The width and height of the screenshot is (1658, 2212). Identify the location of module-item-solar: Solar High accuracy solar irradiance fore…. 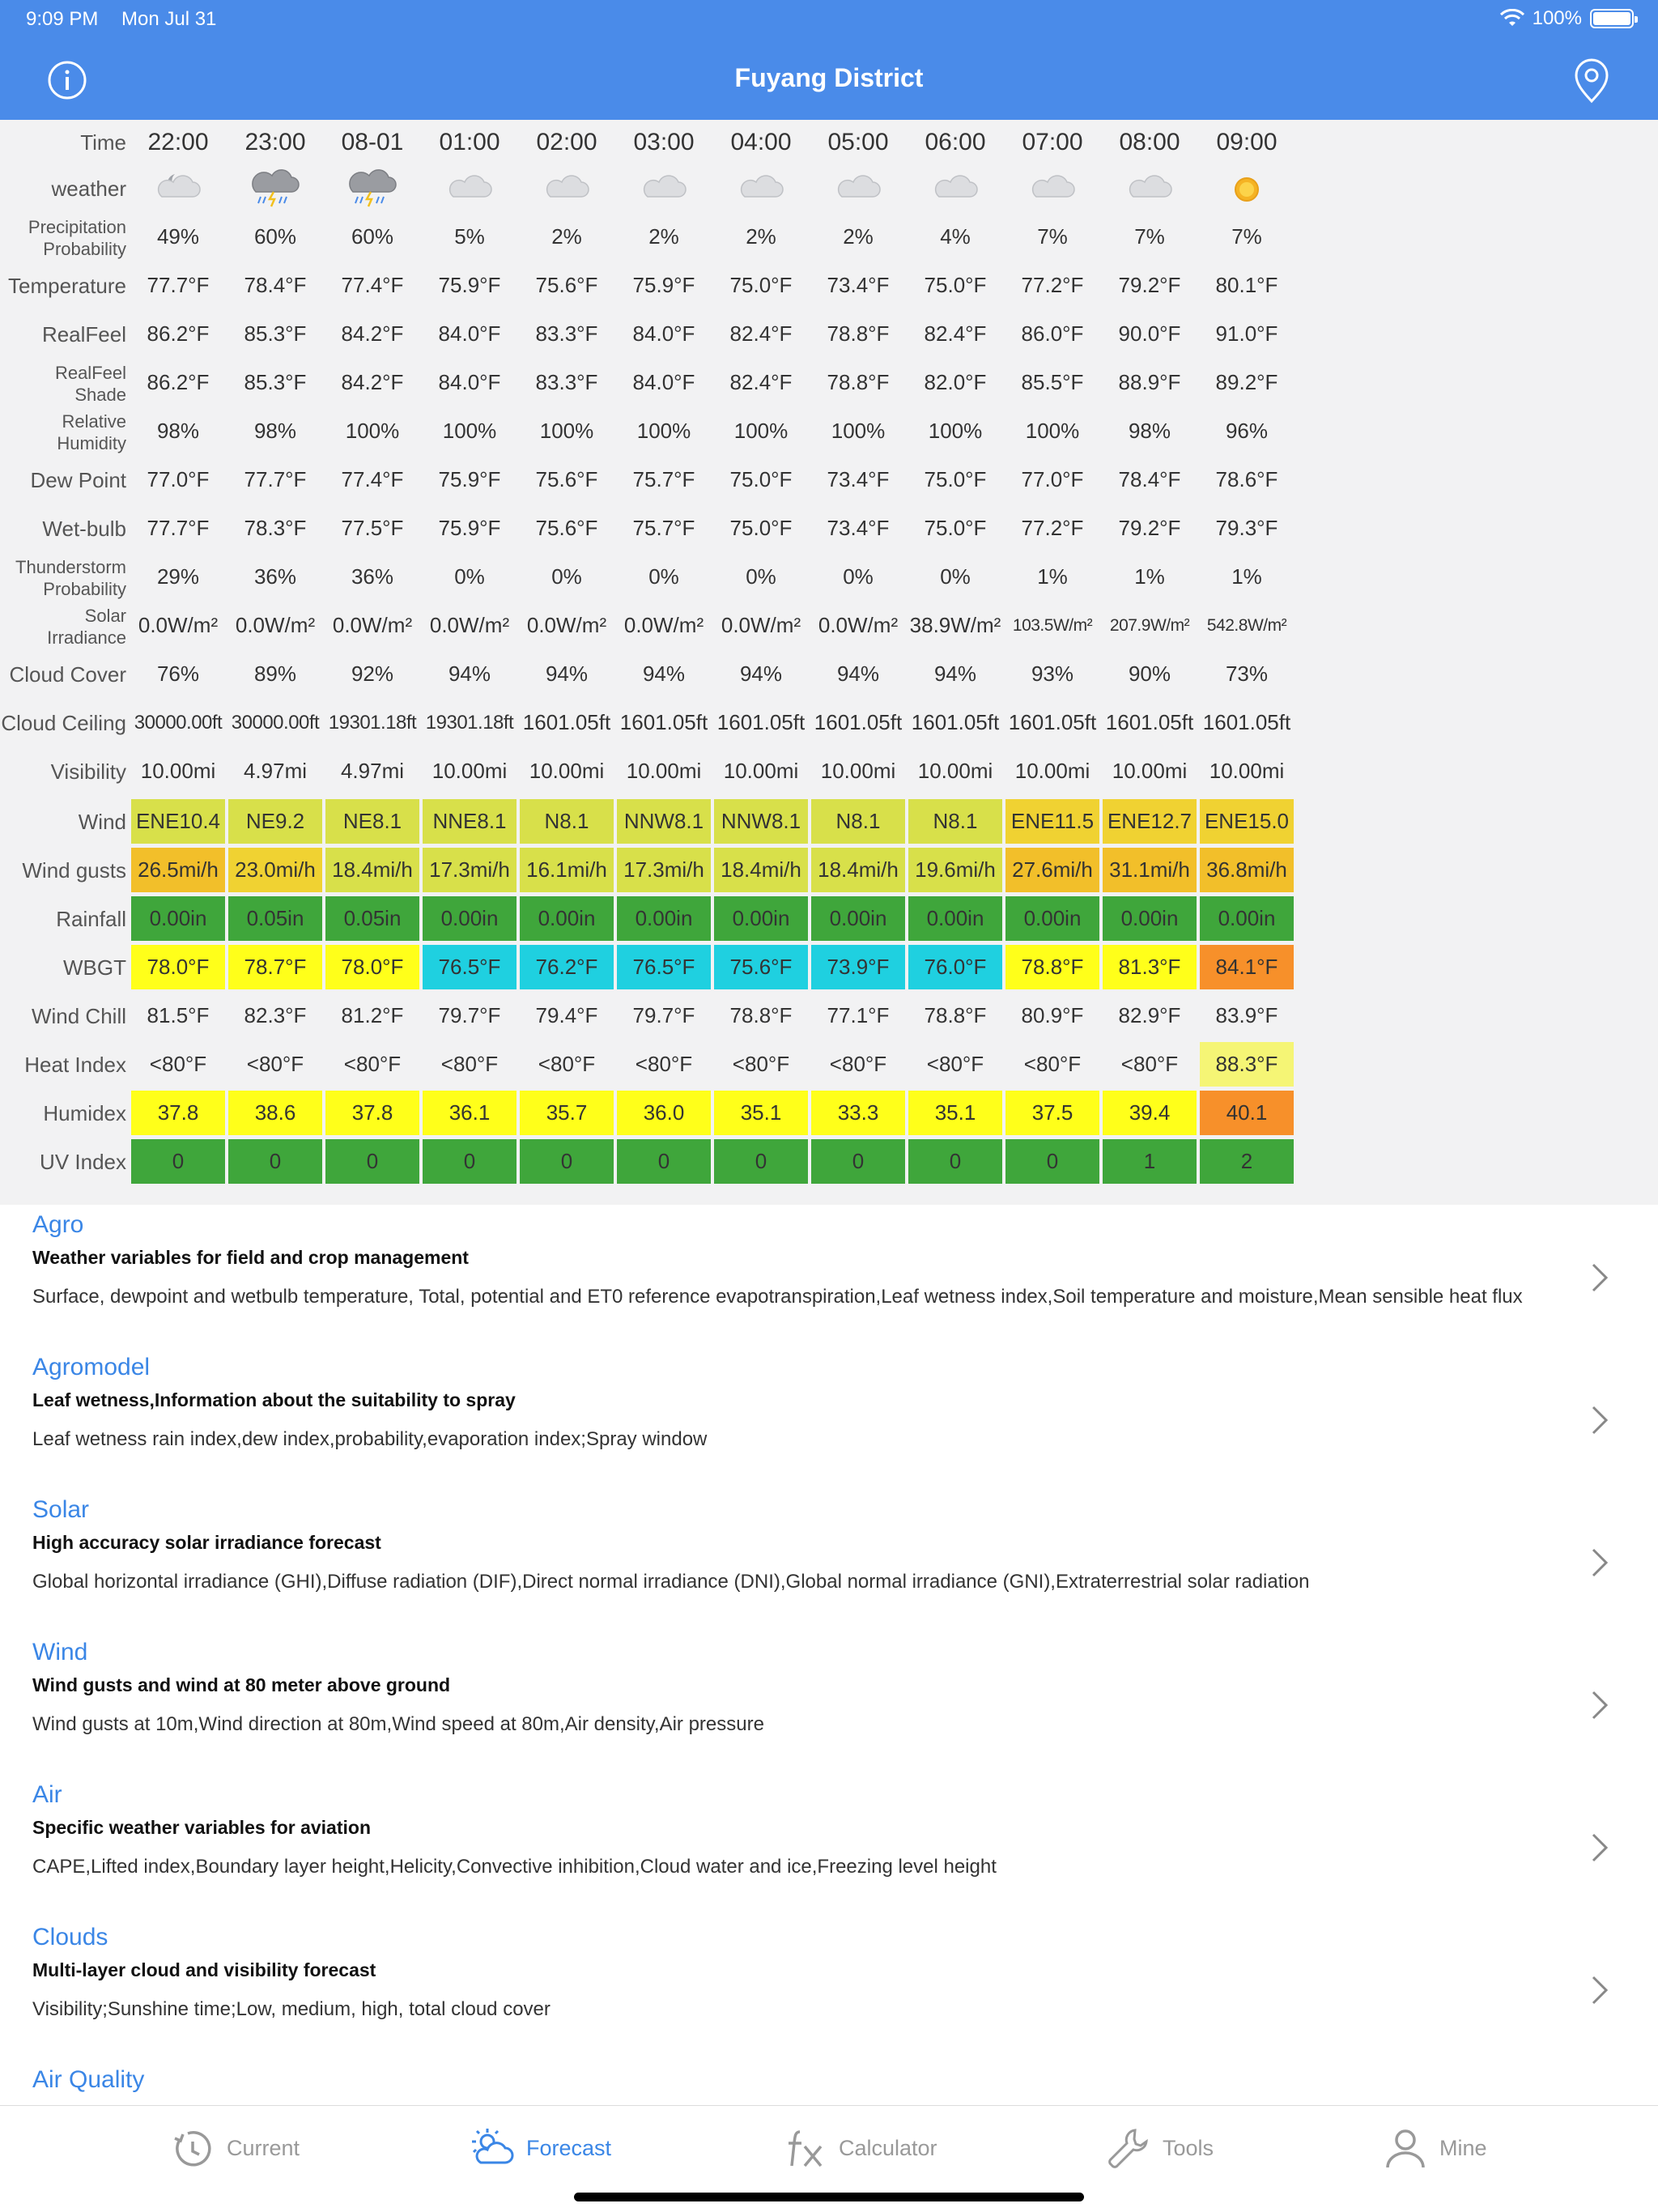
(829, 1561).